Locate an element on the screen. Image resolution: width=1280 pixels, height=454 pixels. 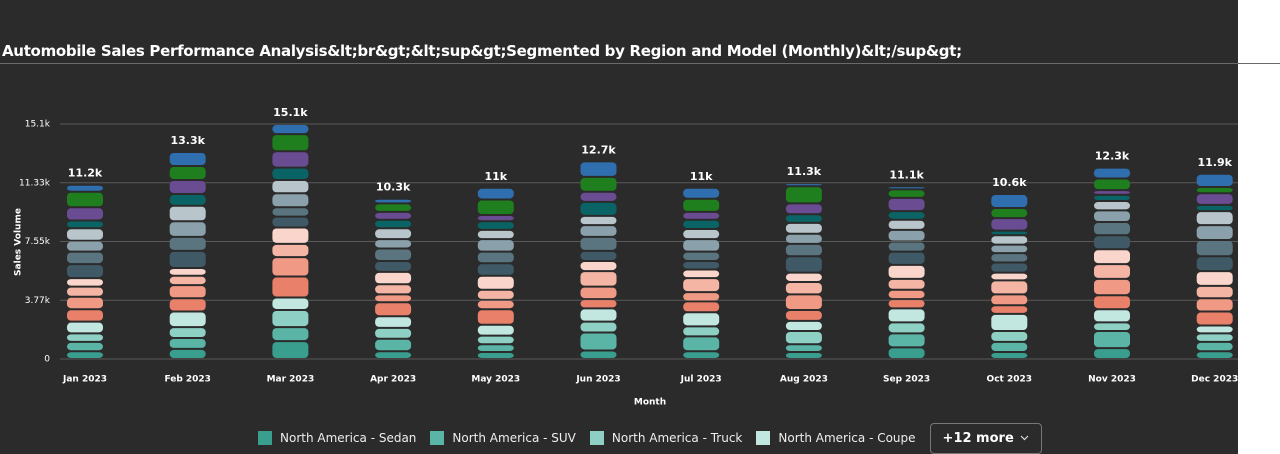
x-tick-label: Feb 2023 is located at coordinates (187, 380).